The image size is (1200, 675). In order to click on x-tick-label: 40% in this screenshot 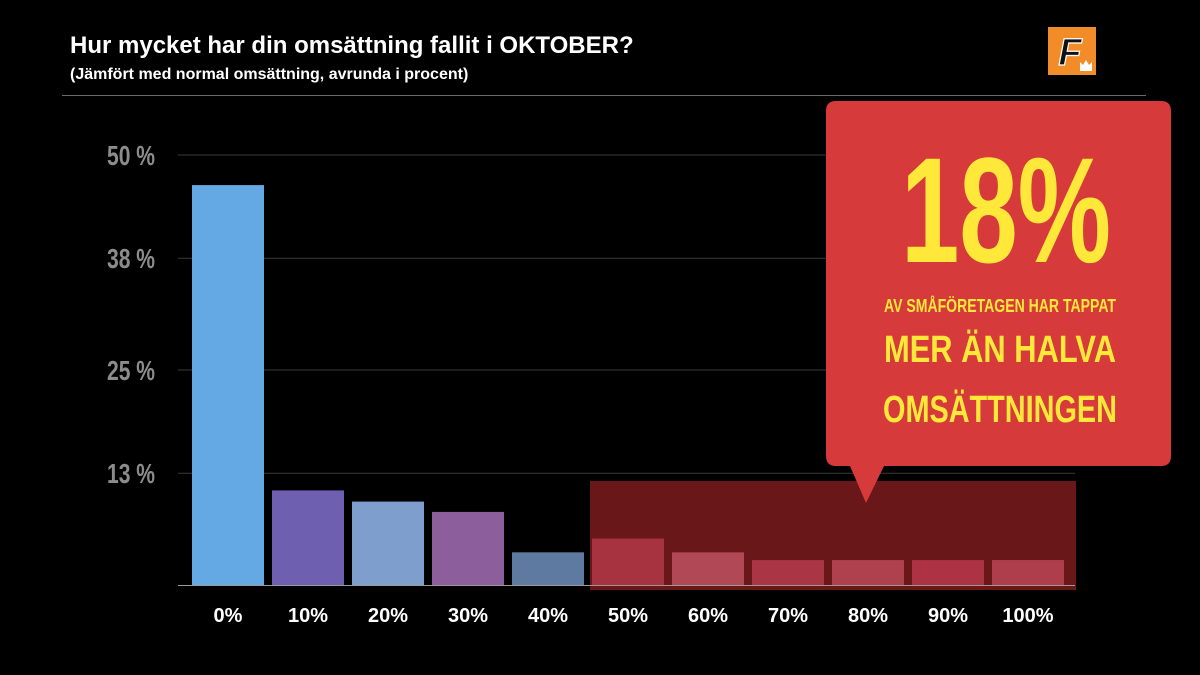, I will do `click(548, 616)`.